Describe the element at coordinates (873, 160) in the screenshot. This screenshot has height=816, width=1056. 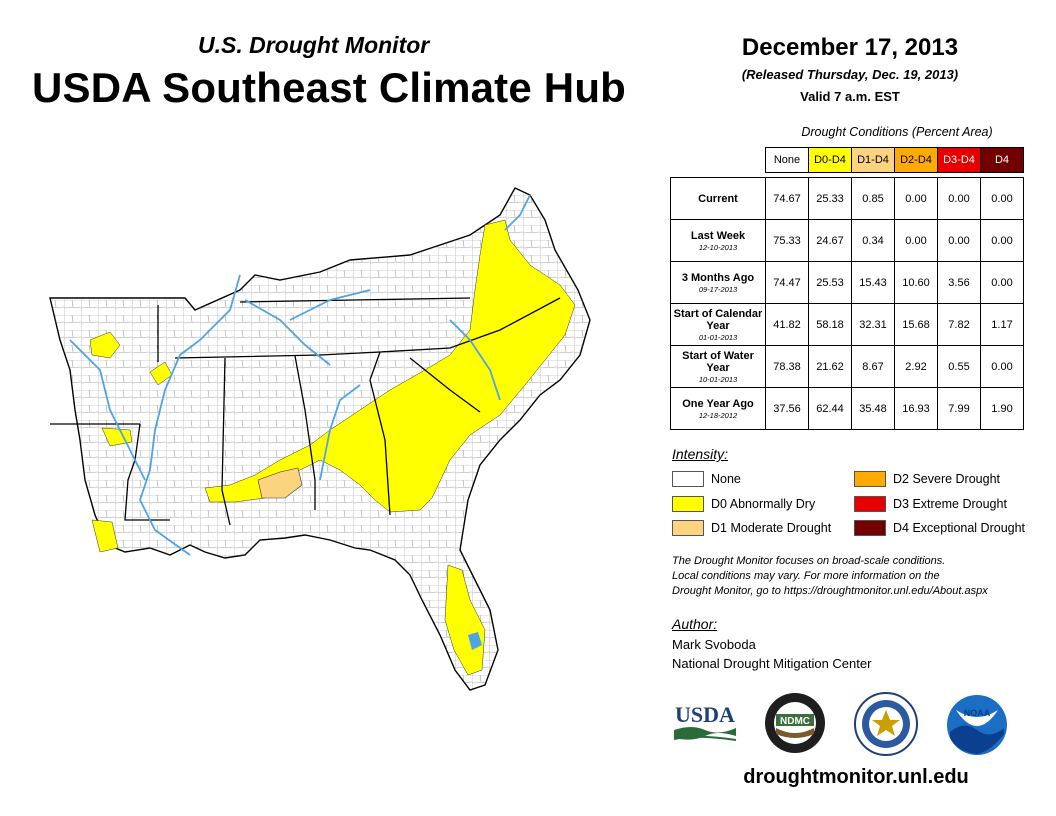
I see `col-d1-d4: D1-D4` at that location.